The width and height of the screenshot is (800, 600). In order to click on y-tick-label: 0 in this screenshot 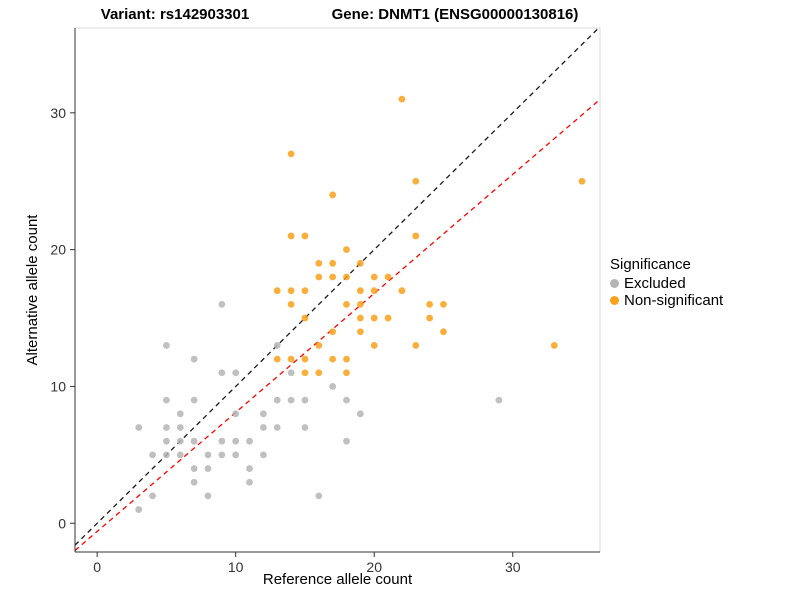, I will do `click(62, 523)`.